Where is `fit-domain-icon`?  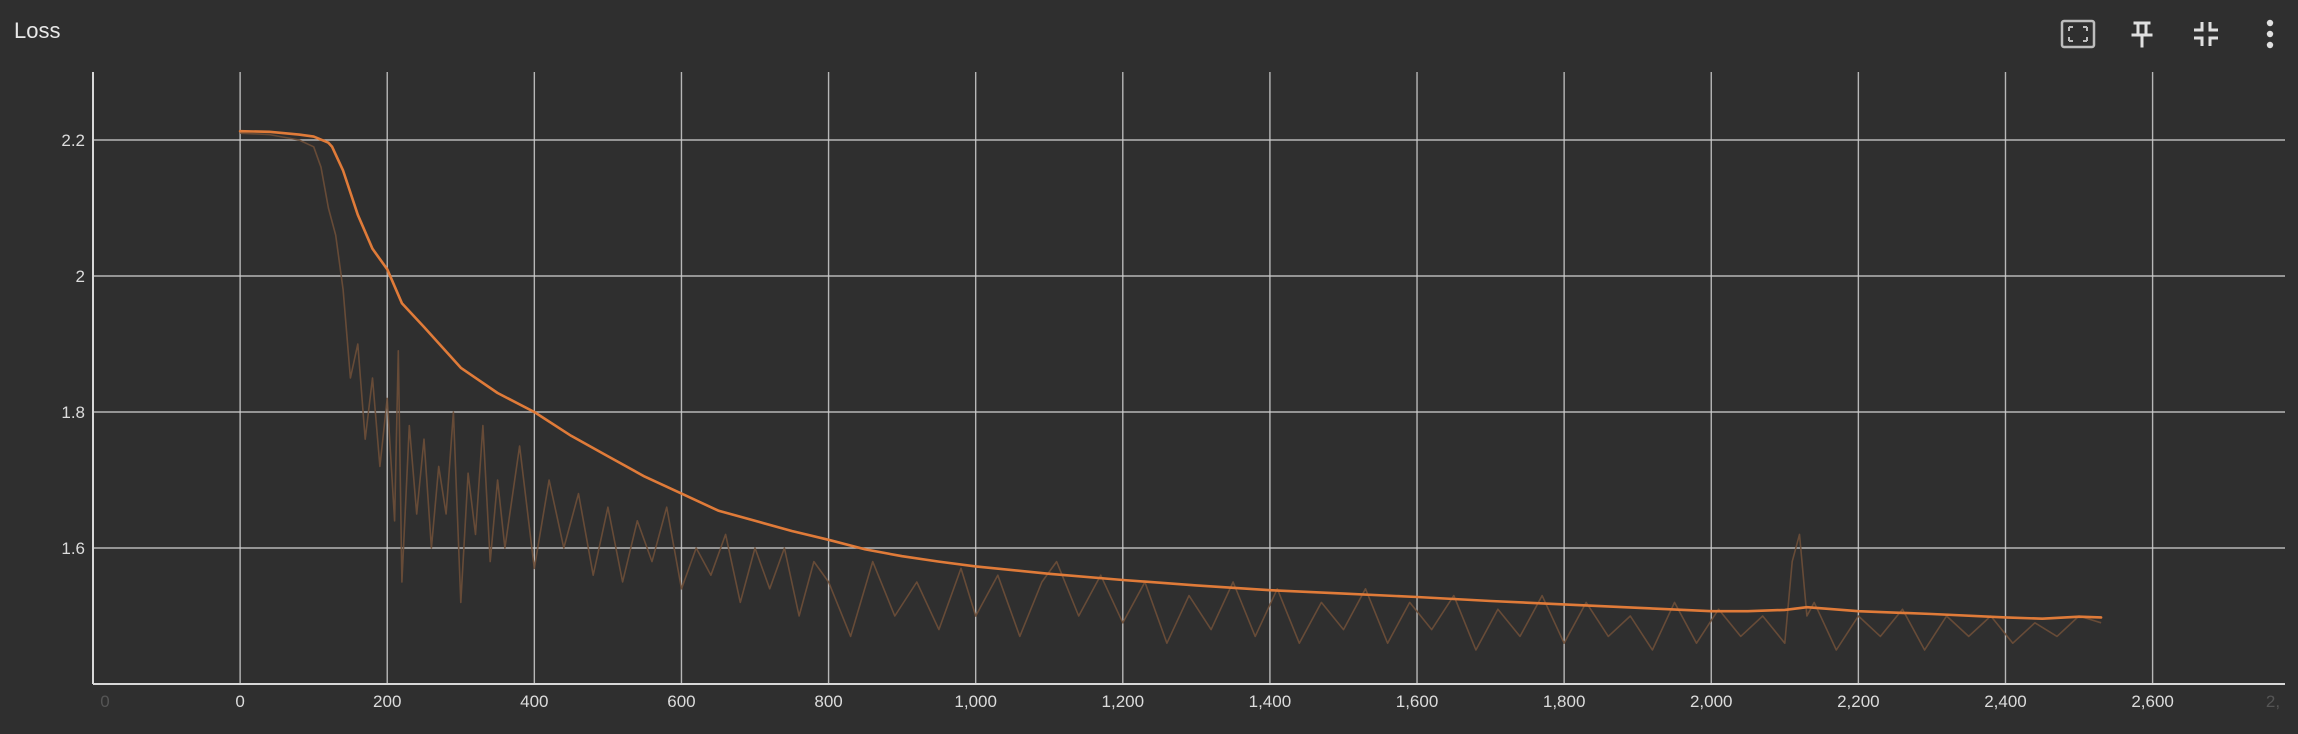
fit-domain-icon is located at coordinates (2078, 34).